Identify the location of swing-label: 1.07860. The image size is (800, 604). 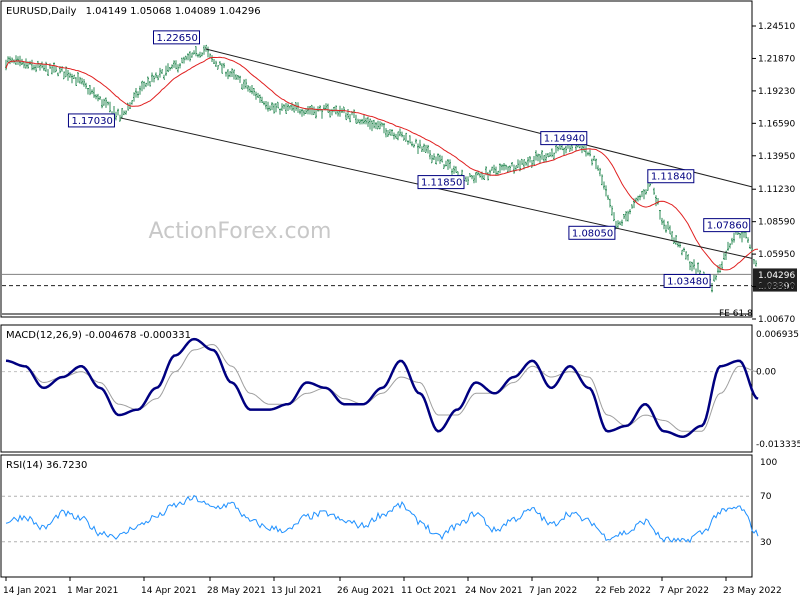
(727, 226).